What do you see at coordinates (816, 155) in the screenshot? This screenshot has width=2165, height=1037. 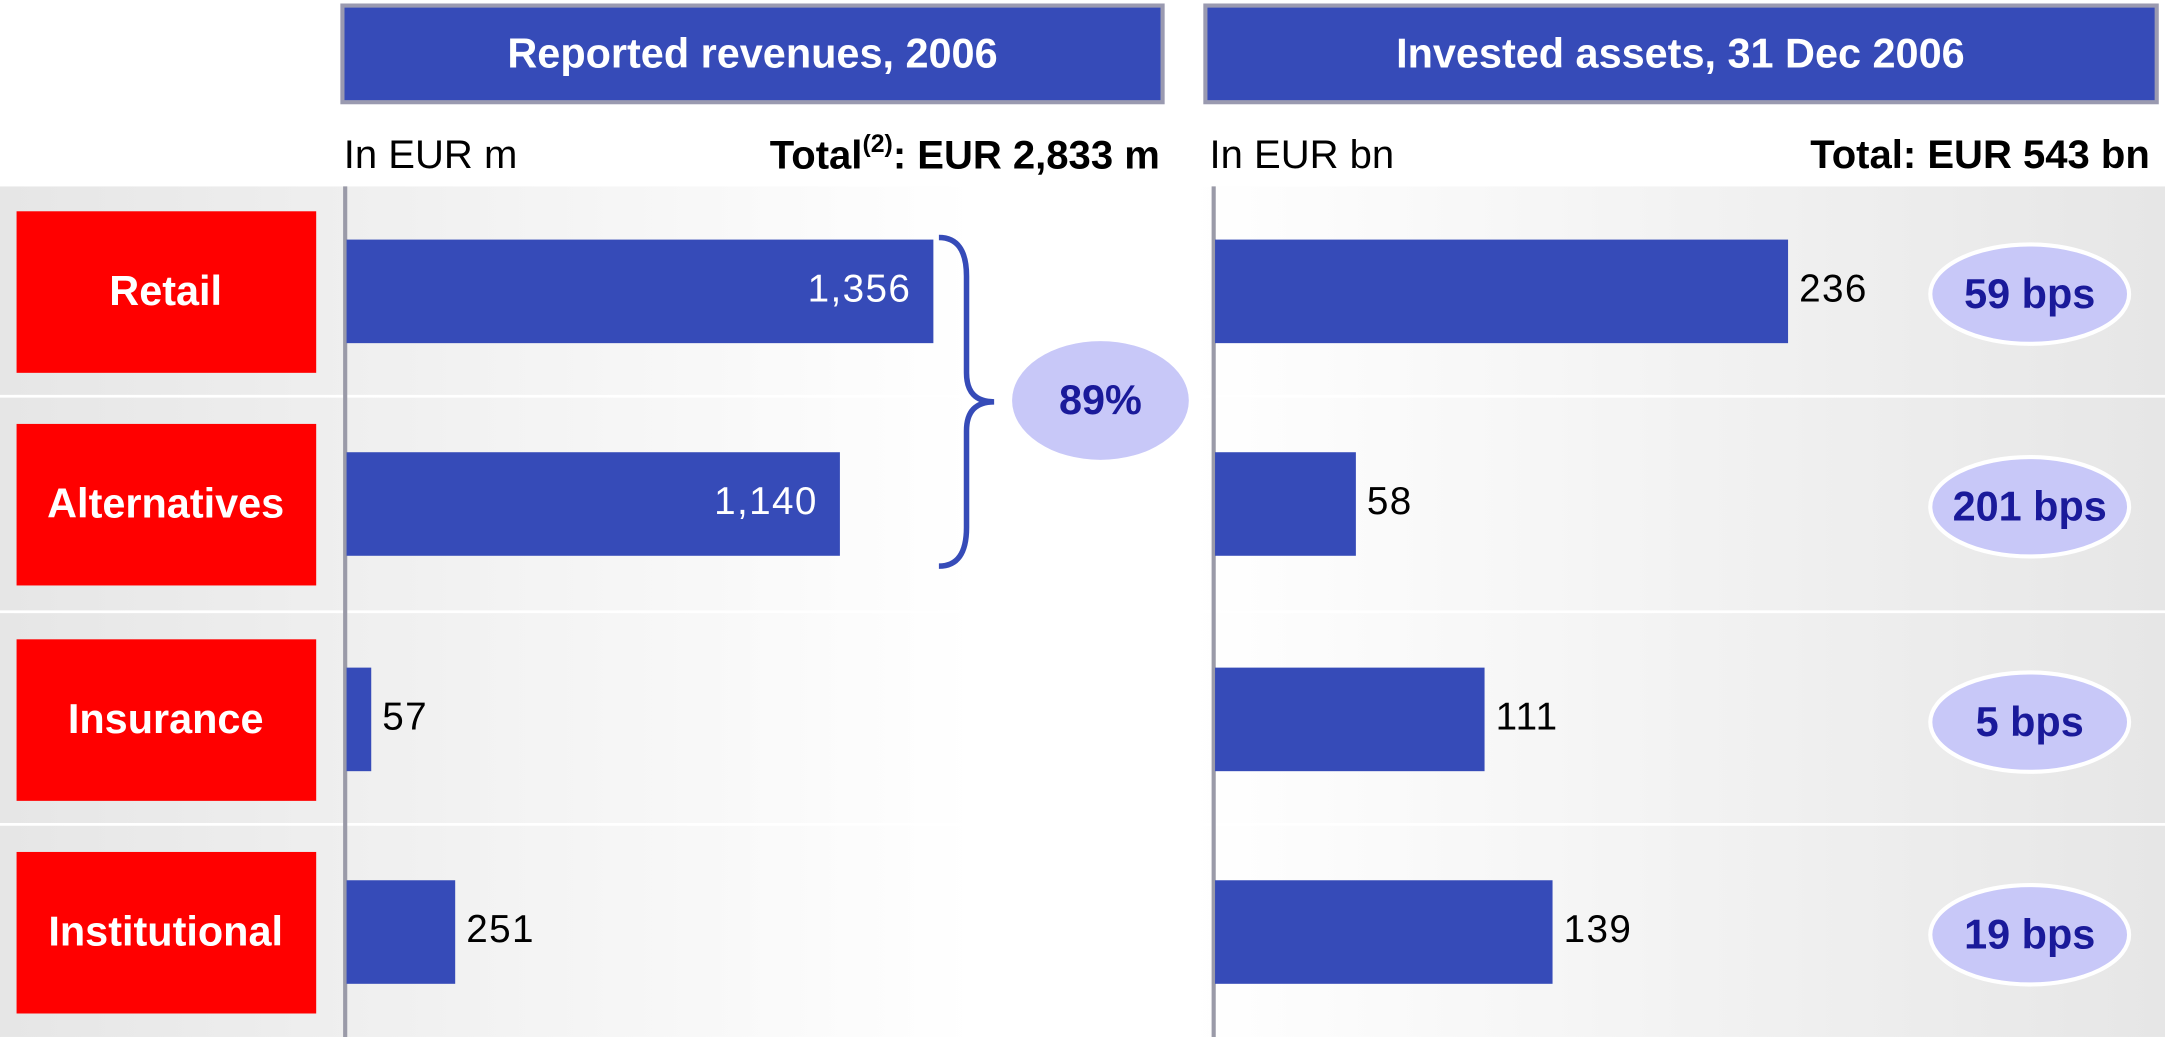 I see `total-prefix: Total` at bounding box center [816, 155].